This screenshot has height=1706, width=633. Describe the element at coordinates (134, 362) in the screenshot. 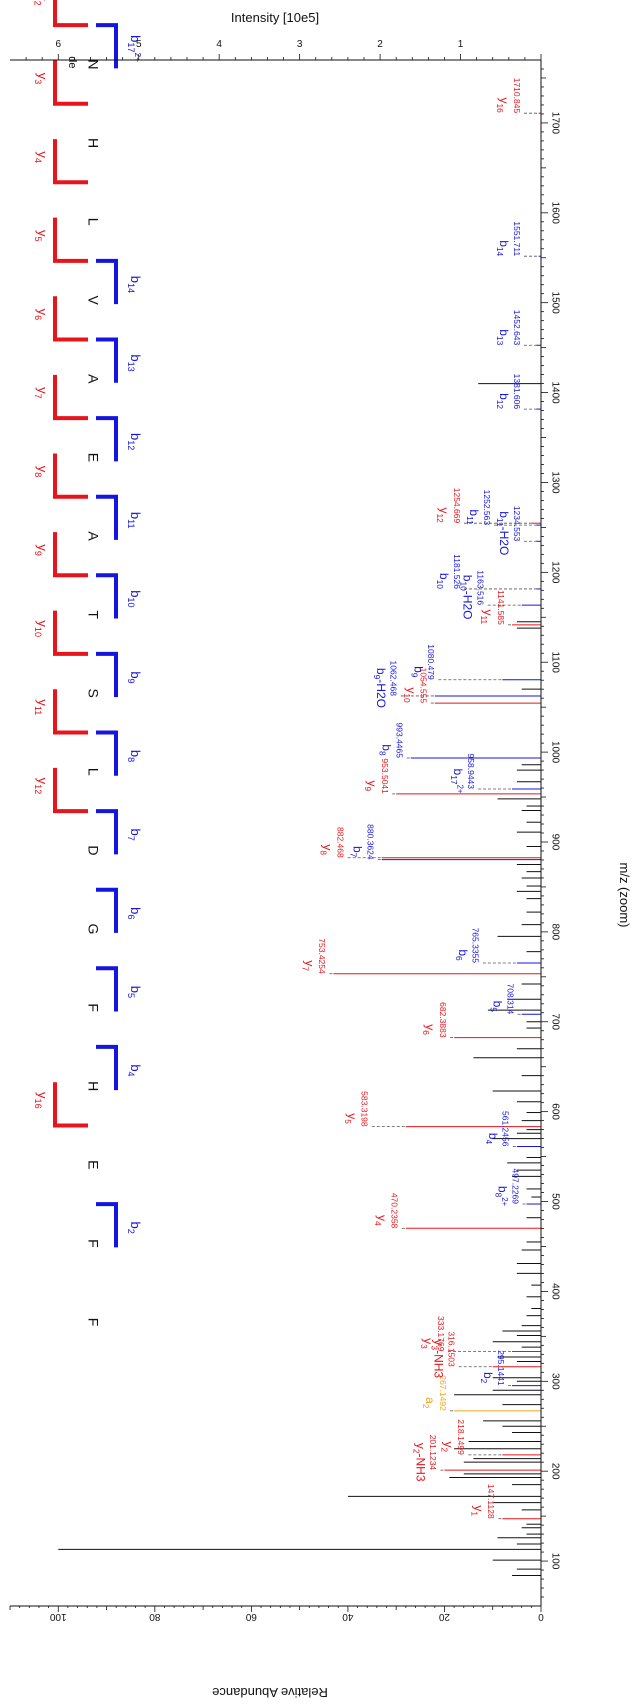

I see `b-ion-bracket-label: b13` at that location.